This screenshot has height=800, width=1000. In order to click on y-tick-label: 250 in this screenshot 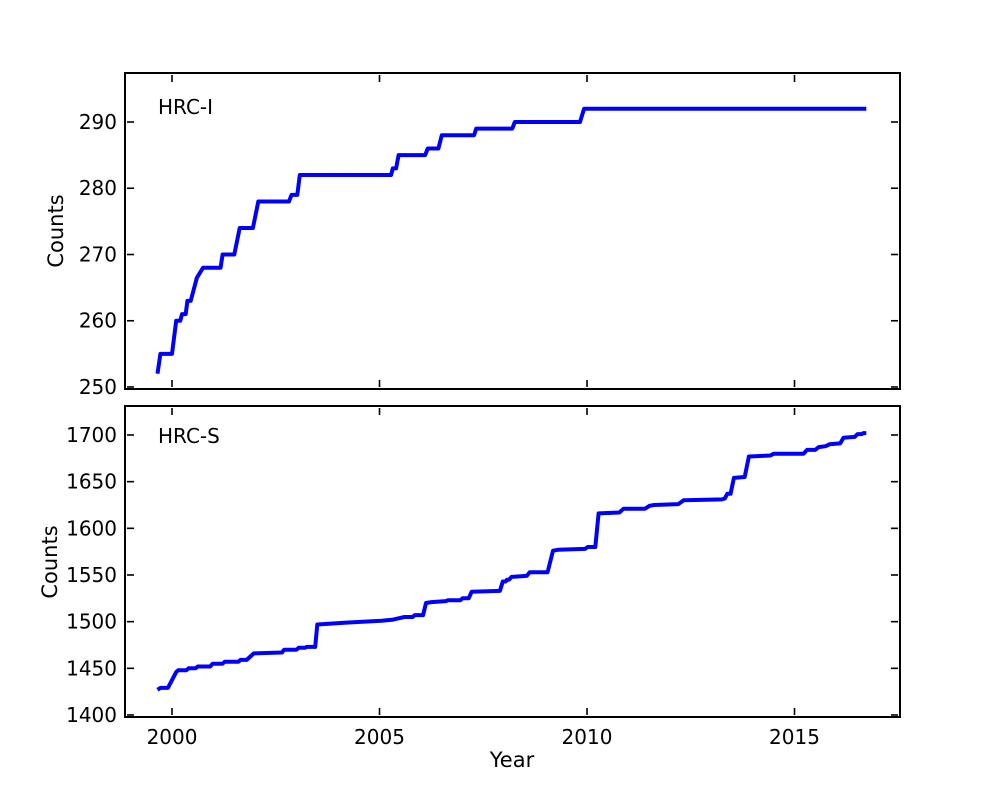, I will do `click(98, 387)`.